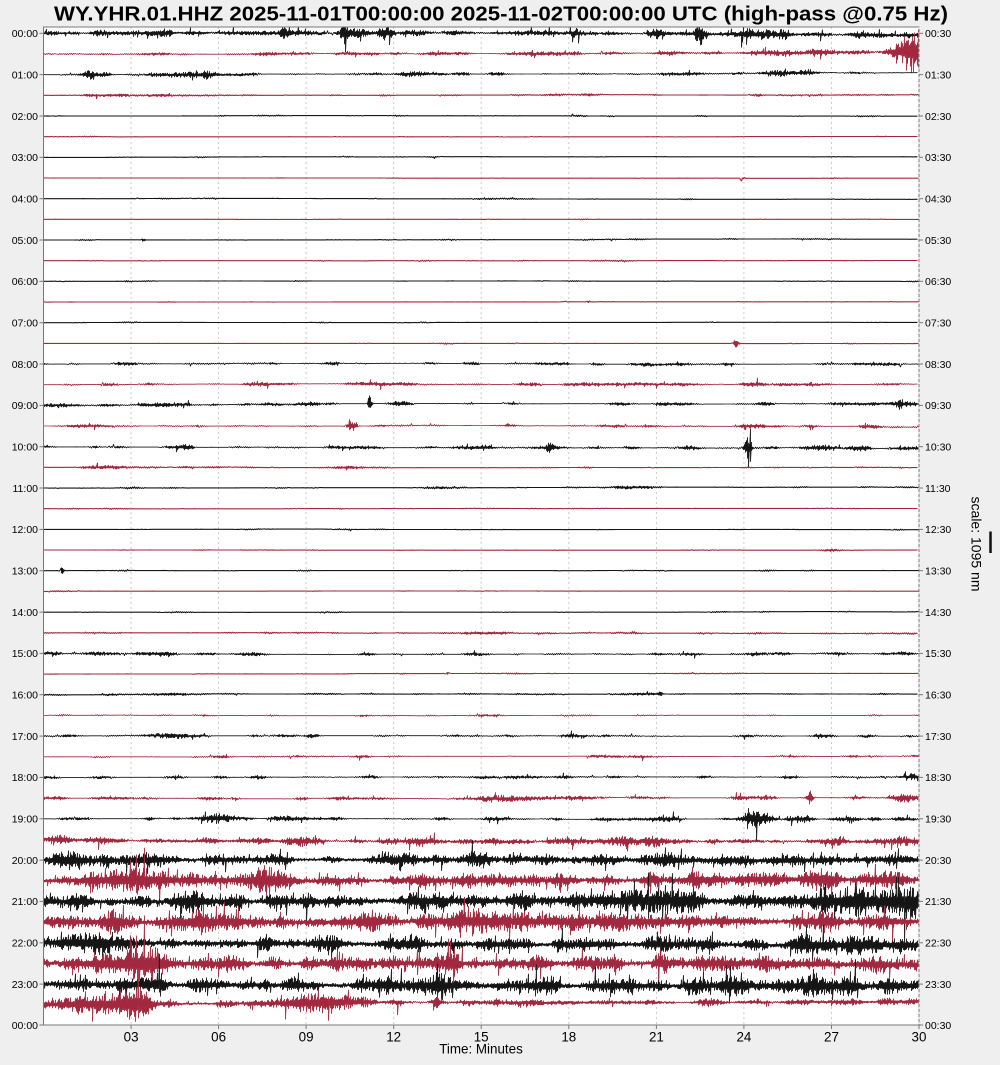 The height and width of the screenshot is (1065, 1000). What do you see at coordinates (938, 654) in the screenshot?
I see `svg-text: 15:30` at bounding box center [938, 654].